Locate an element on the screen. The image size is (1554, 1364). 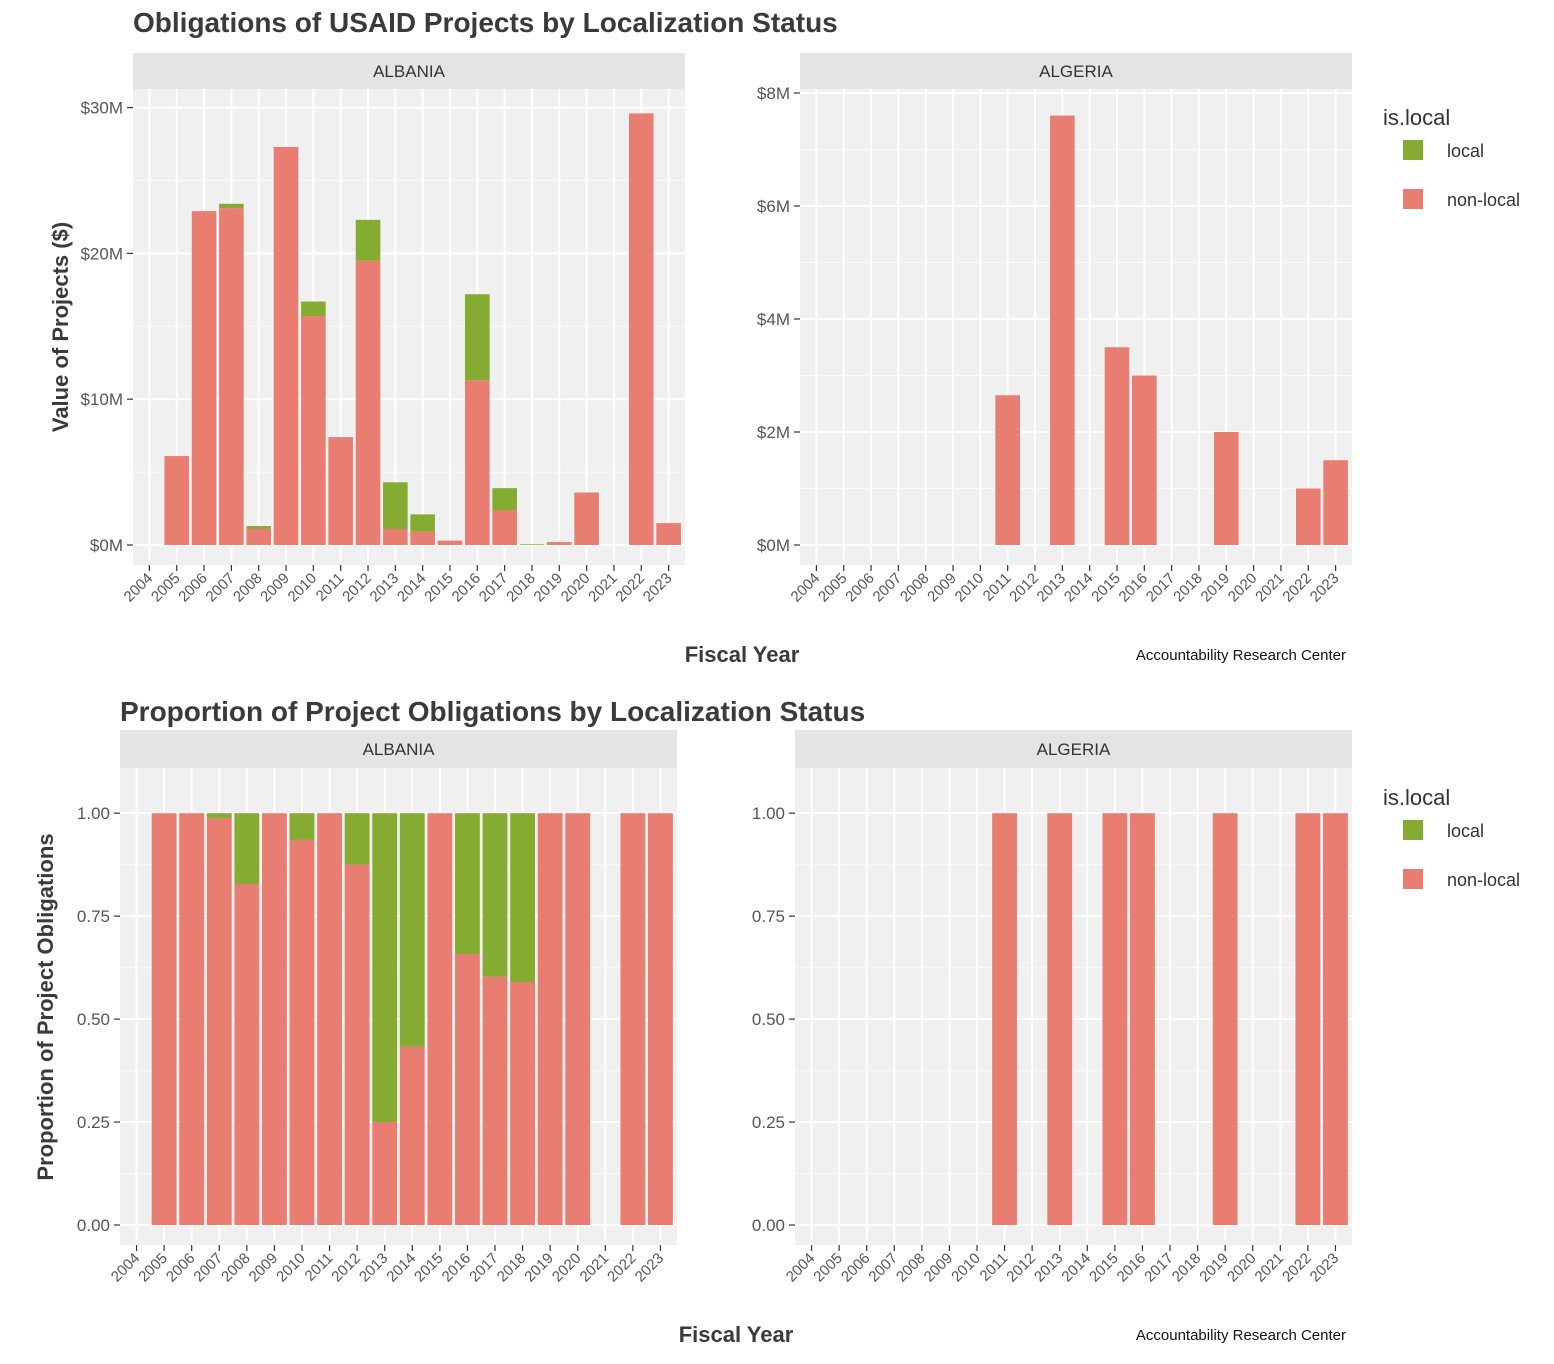
legend: is.local local non-local is located at coordinates (1451, 157).